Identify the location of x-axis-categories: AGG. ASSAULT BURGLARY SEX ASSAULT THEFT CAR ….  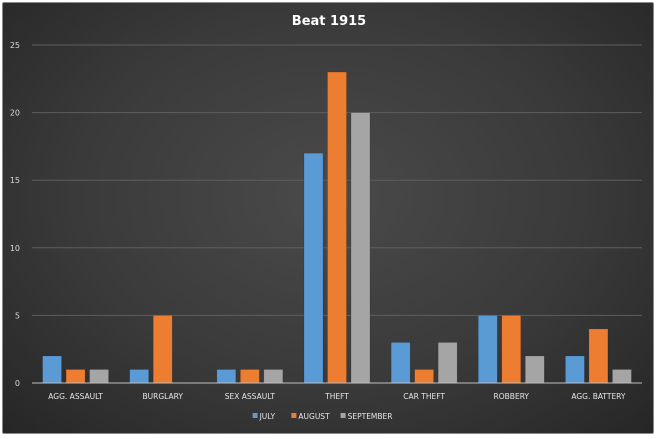
(337, 396).